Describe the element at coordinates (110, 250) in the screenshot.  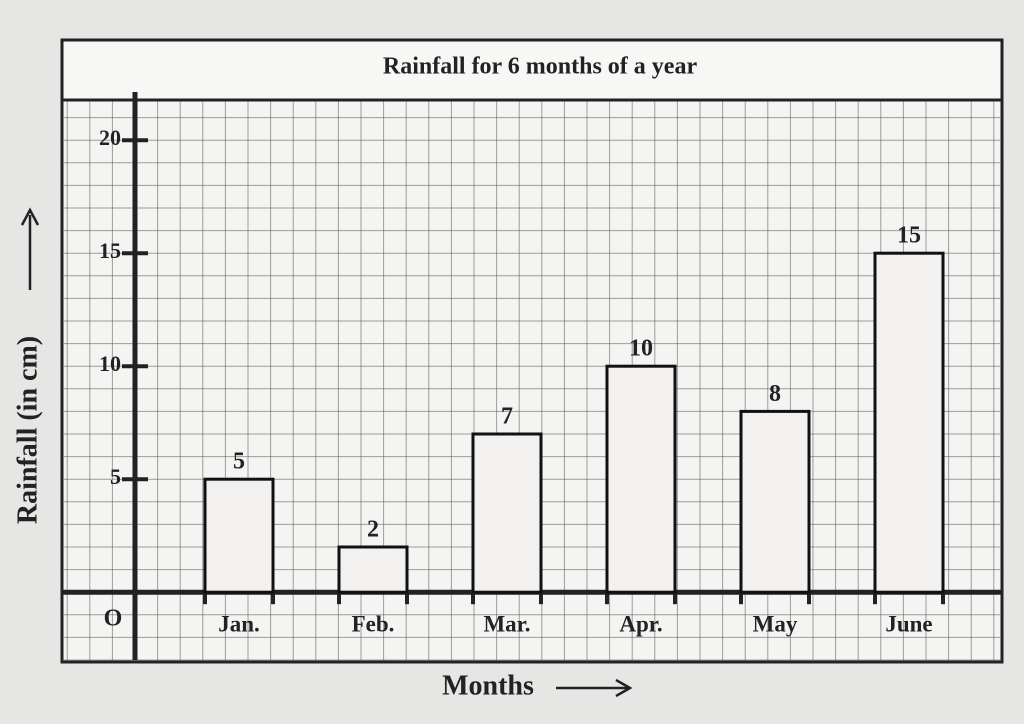
I see `y-tick-label: 15` at that location.